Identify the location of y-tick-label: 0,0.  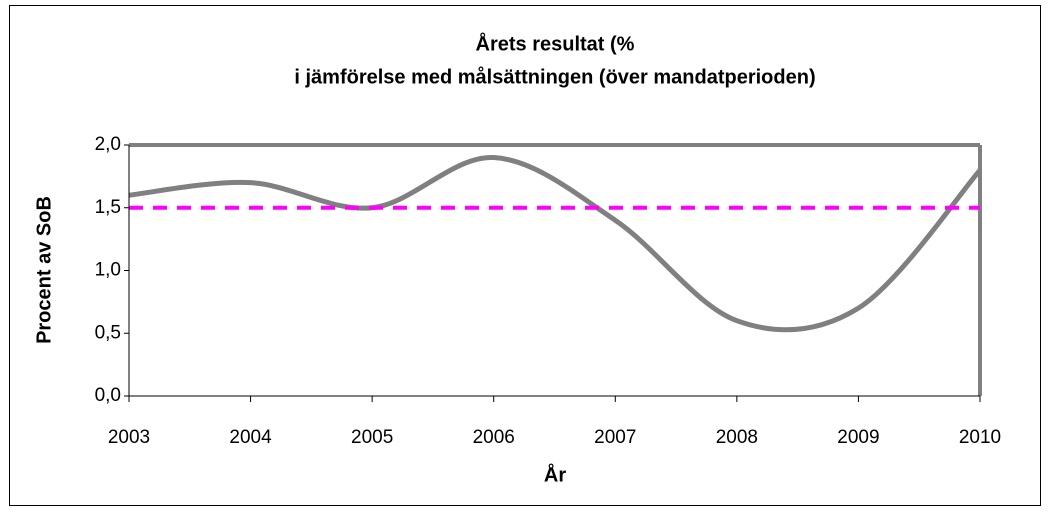
(108, 395).